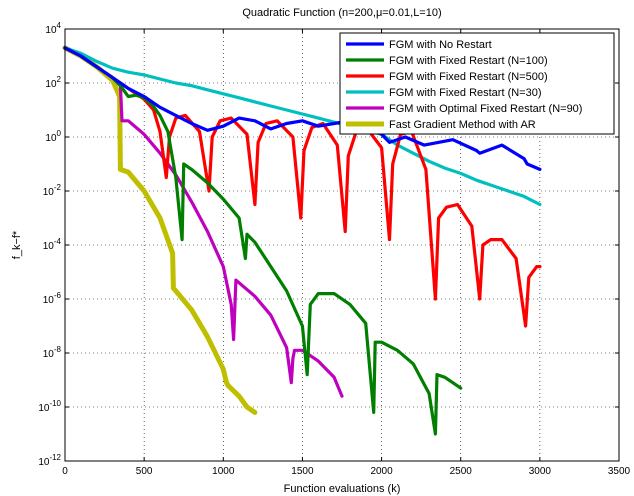 This screenshot has height=496, width=634. What do you see at coordinates (461, 471) in the screenshot?
I see `x-tick-label: 2500` at bounding box center [461, 471].